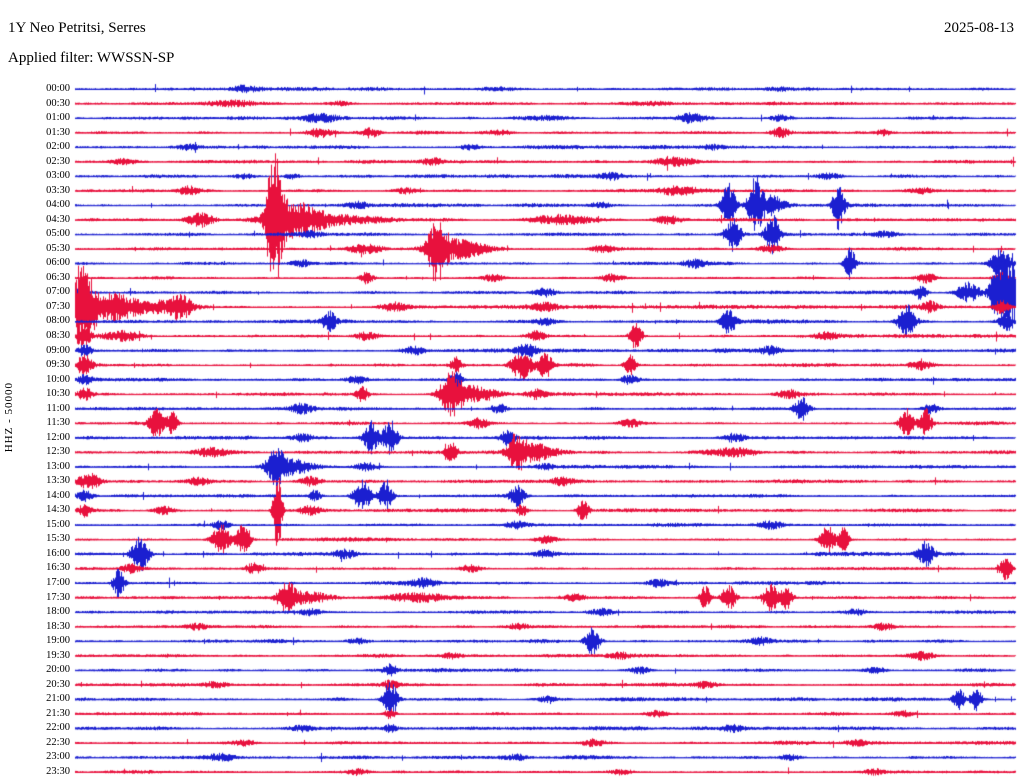 Image resolution: width=1024 pixels, height=780 pixels. Describe the element at coordinates (58, 539) in the screenshot. I see `time-label: 15:30` at that location.